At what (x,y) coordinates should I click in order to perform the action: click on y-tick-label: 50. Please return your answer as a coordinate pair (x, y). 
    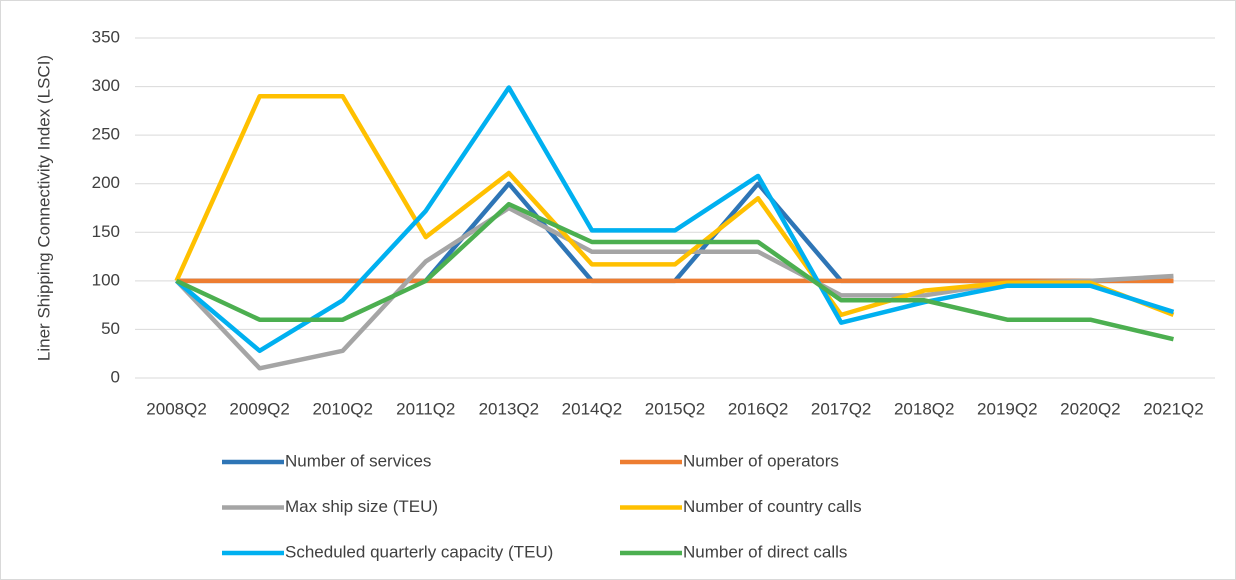
    Looking at the image, I should click on (110, 328).